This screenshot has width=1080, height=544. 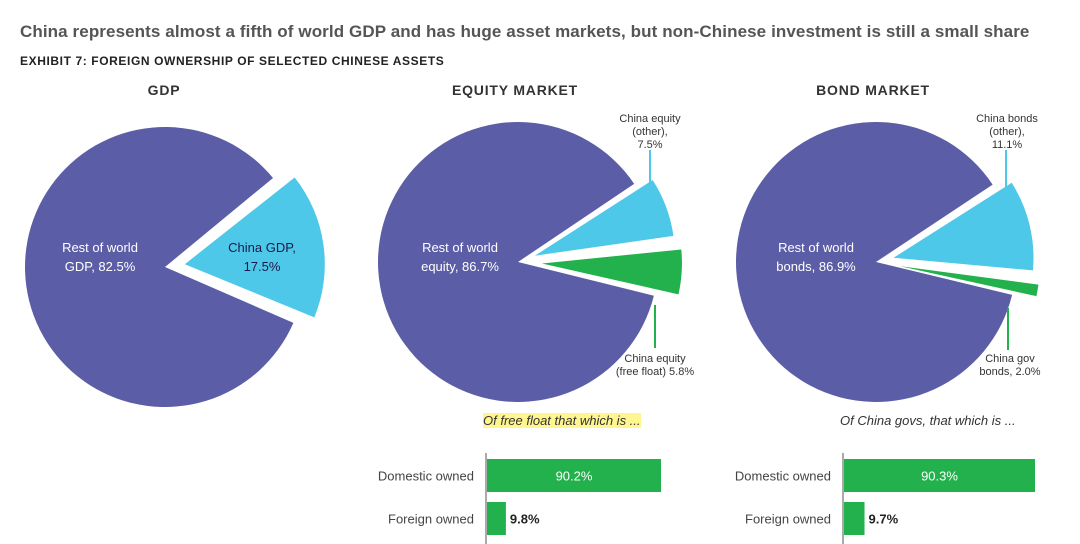 What do you see at coordinates (816, 257) in the screenshot?
I see `bond-rest-label: Rest of world bonds, 86.9%` at bounding box center [816, 257].